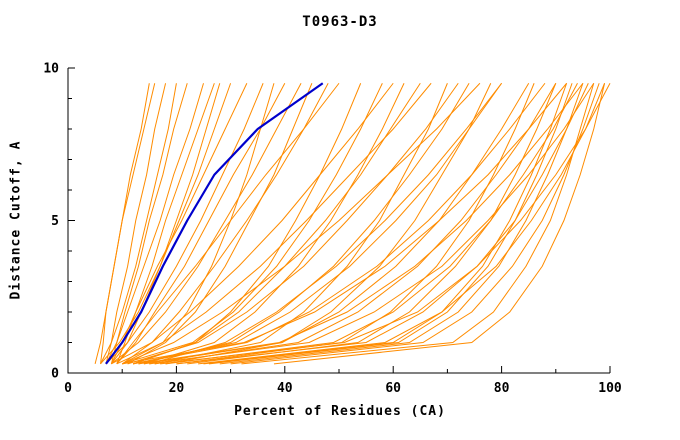 The height and width of the screenshot is (440, 680). What do you see at coordinates (55, 374) in the screenshot?
I see `y-tick-label: 0` at bounding box center [55, 374].